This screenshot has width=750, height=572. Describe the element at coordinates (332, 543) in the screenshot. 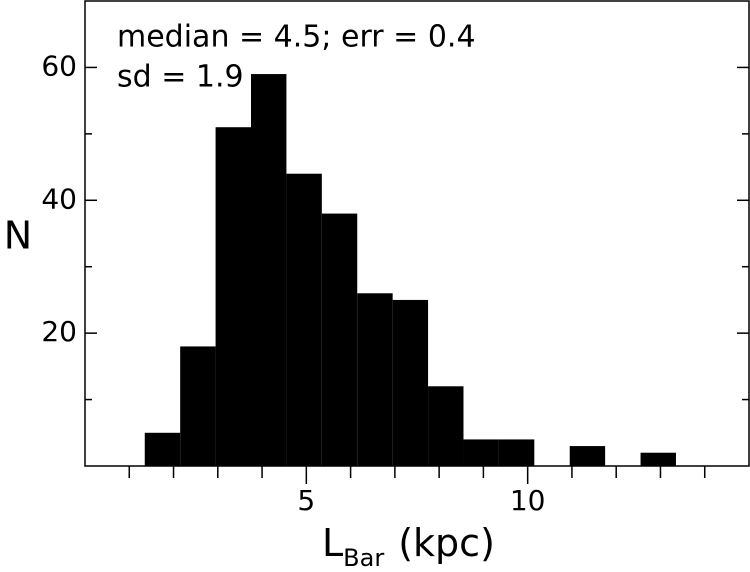

I see `x-label-main: L` at that location.